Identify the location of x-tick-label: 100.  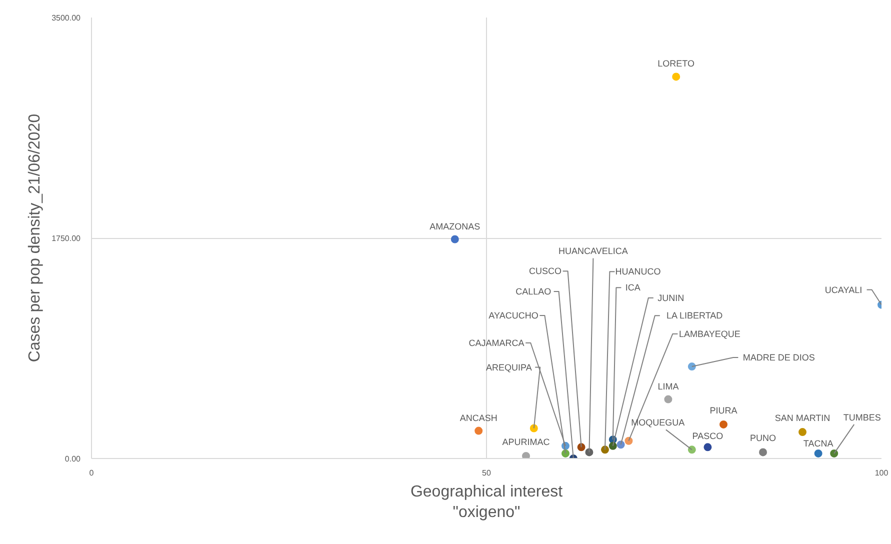
(881, 473).